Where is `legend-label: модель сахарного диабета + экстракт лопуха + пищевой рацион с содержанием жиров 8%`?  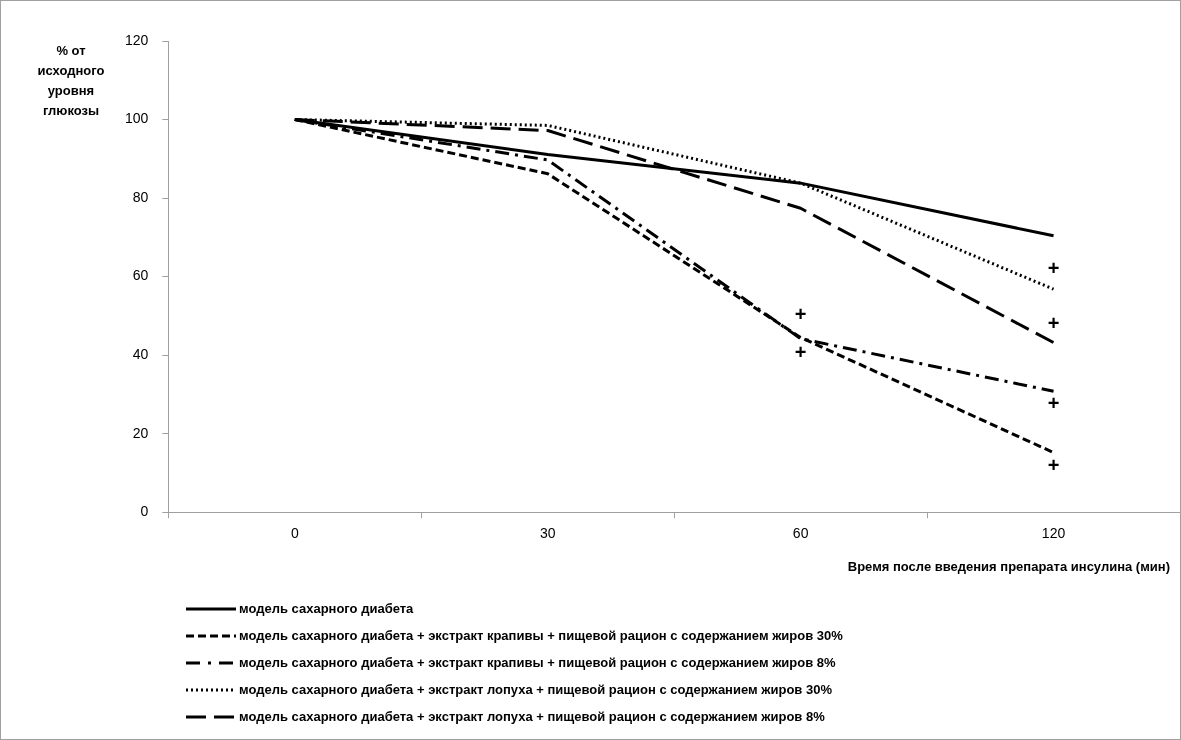
legend-label: модель сахарного диабета + экстракт лопуха + пищевой рацион с содержанием жиров 8% is located at coordinates (532, 716).